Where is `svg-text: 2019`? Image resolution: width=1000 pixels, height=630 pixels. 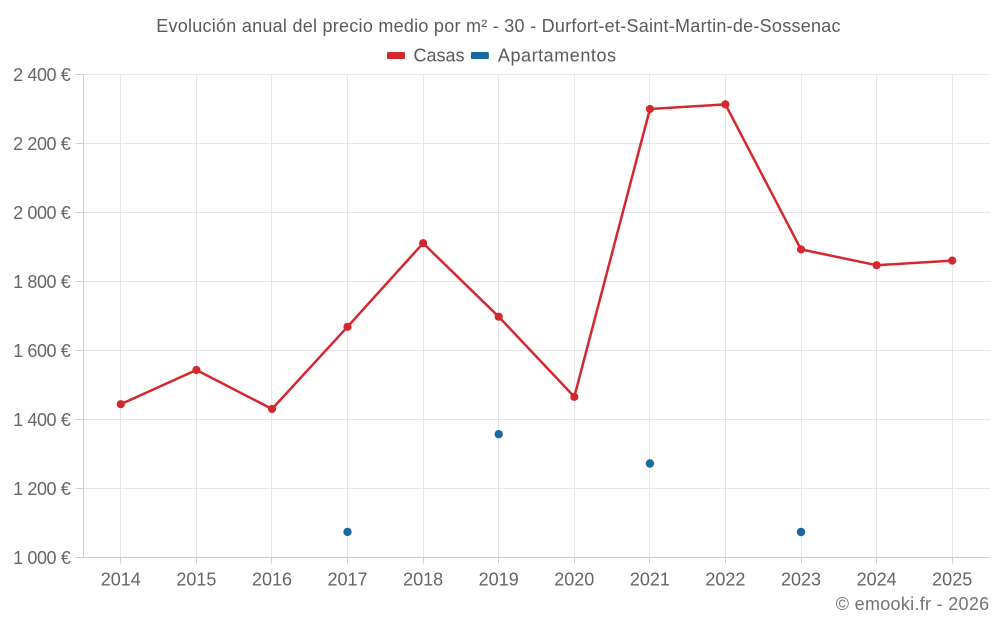 svg-text: 2019 is located at coordinates (499, 580).